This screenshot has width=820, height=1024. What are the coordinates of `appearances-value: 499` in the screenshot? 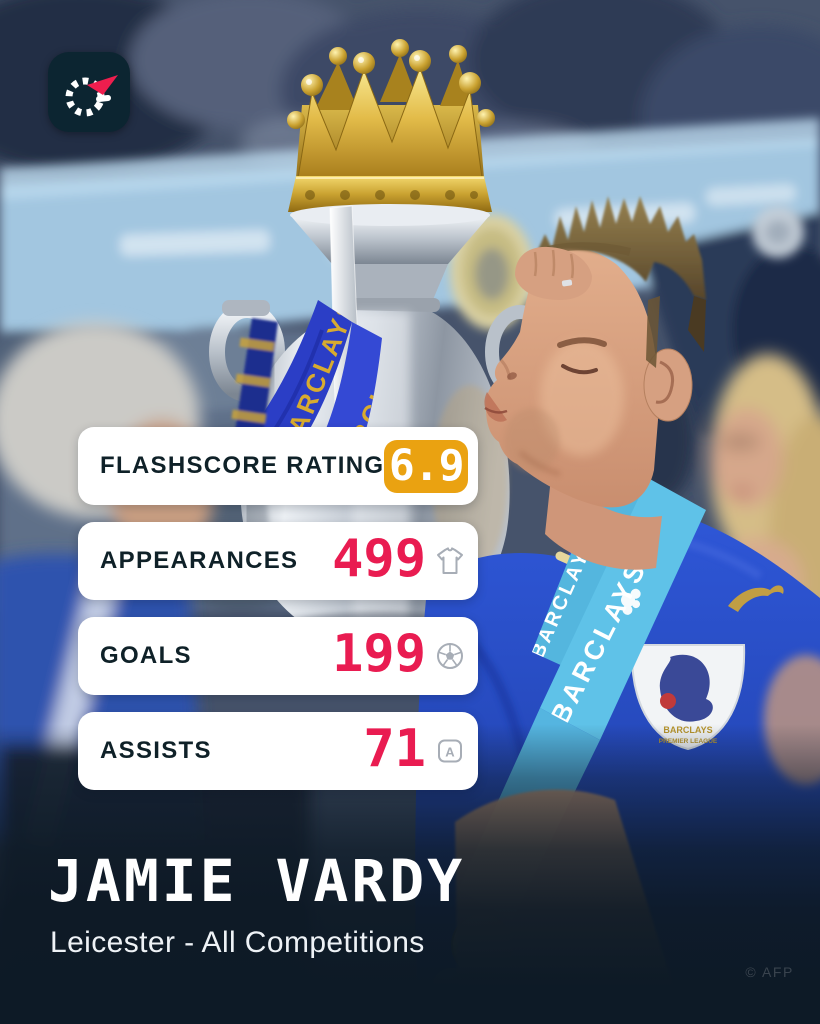 It's located at (379, 559).